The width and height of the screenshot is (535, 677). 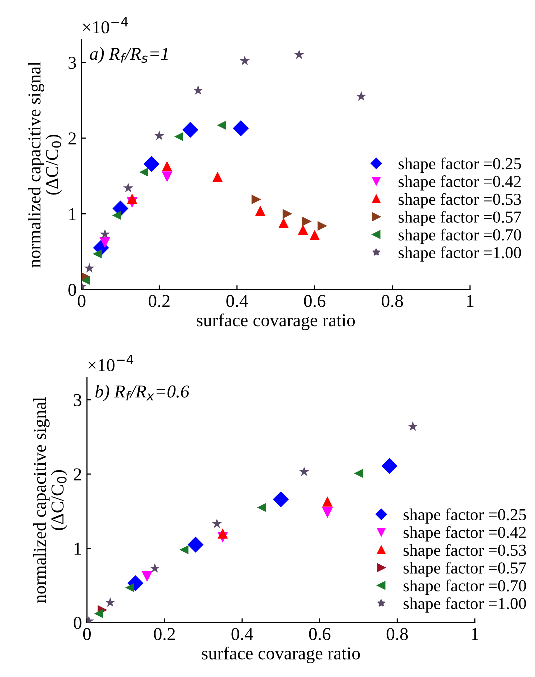 What do you see at coordinates (143, 393) in the screenshot?
I see `annotation: b) R$_{f}$/R$_{x}$=0.6` at bounding box center [143, 393].